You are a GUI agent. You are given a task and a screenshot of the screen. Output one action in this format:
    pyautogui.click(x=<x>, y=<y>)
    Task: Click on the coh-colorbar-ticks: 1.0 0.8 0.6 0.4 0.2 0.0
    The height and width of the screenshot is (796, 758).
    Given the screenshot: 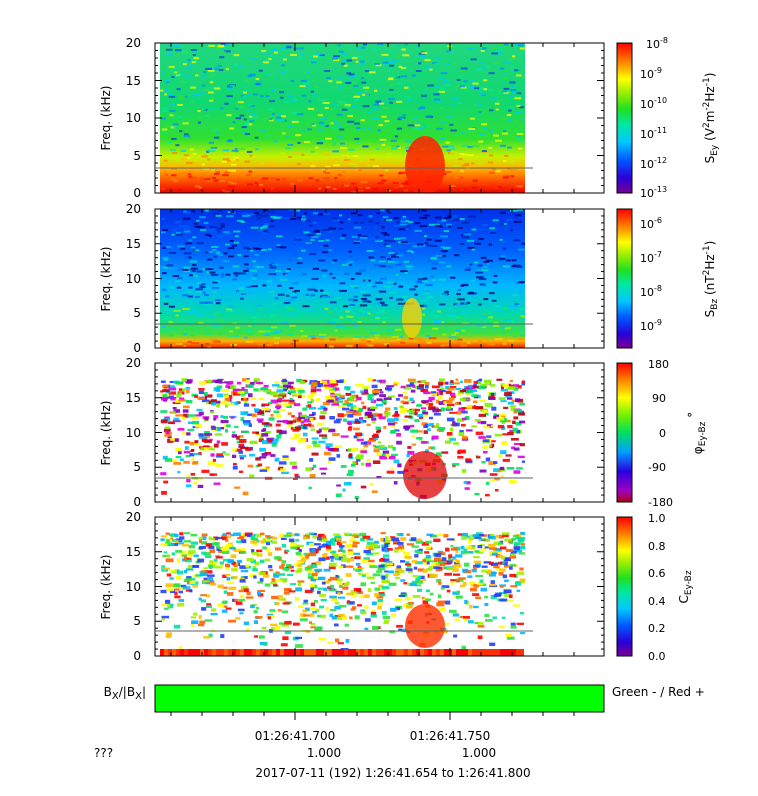 What is the action you would take?
    pyautogui.click(x=657, y=587)
    